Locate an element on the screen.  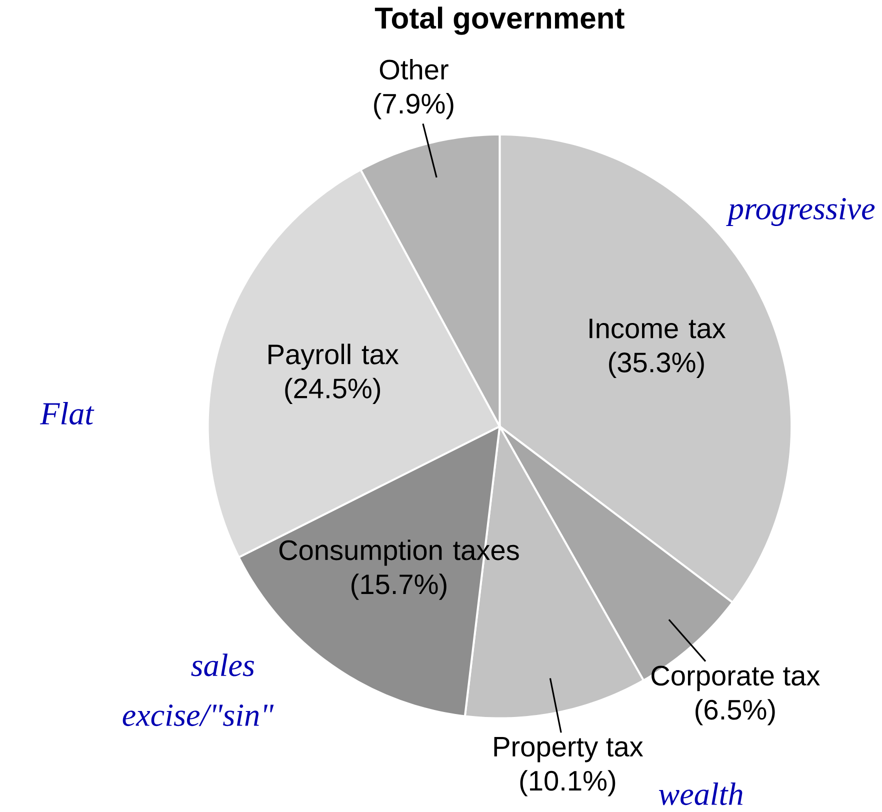
data-label: (15.7%) is located at coordinates (399, 587).